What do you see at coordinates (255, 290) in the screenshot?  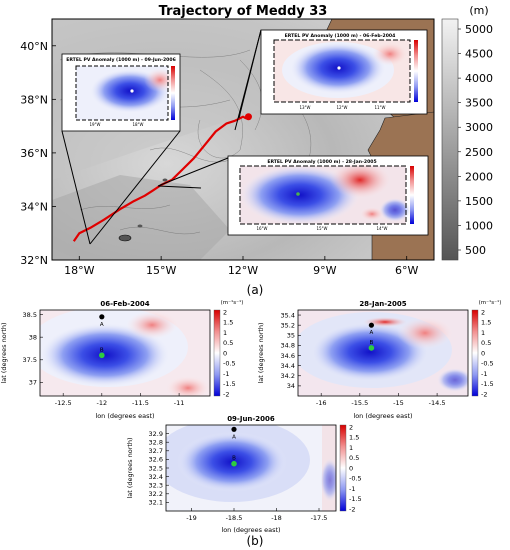 I see `panel-label-a: (a)` at bounding box center [255, 290].